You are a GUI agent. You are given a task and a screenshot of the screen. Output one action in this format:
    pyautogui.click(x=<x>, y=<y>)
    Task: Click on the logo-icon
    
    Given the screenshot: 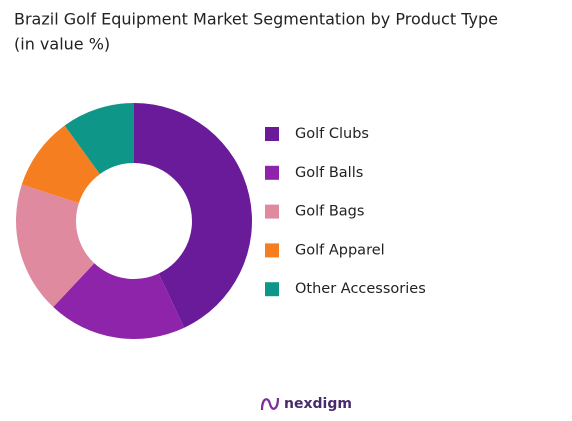 What is the action you would take?
    pyautogui.click(x=270, y=404)
    